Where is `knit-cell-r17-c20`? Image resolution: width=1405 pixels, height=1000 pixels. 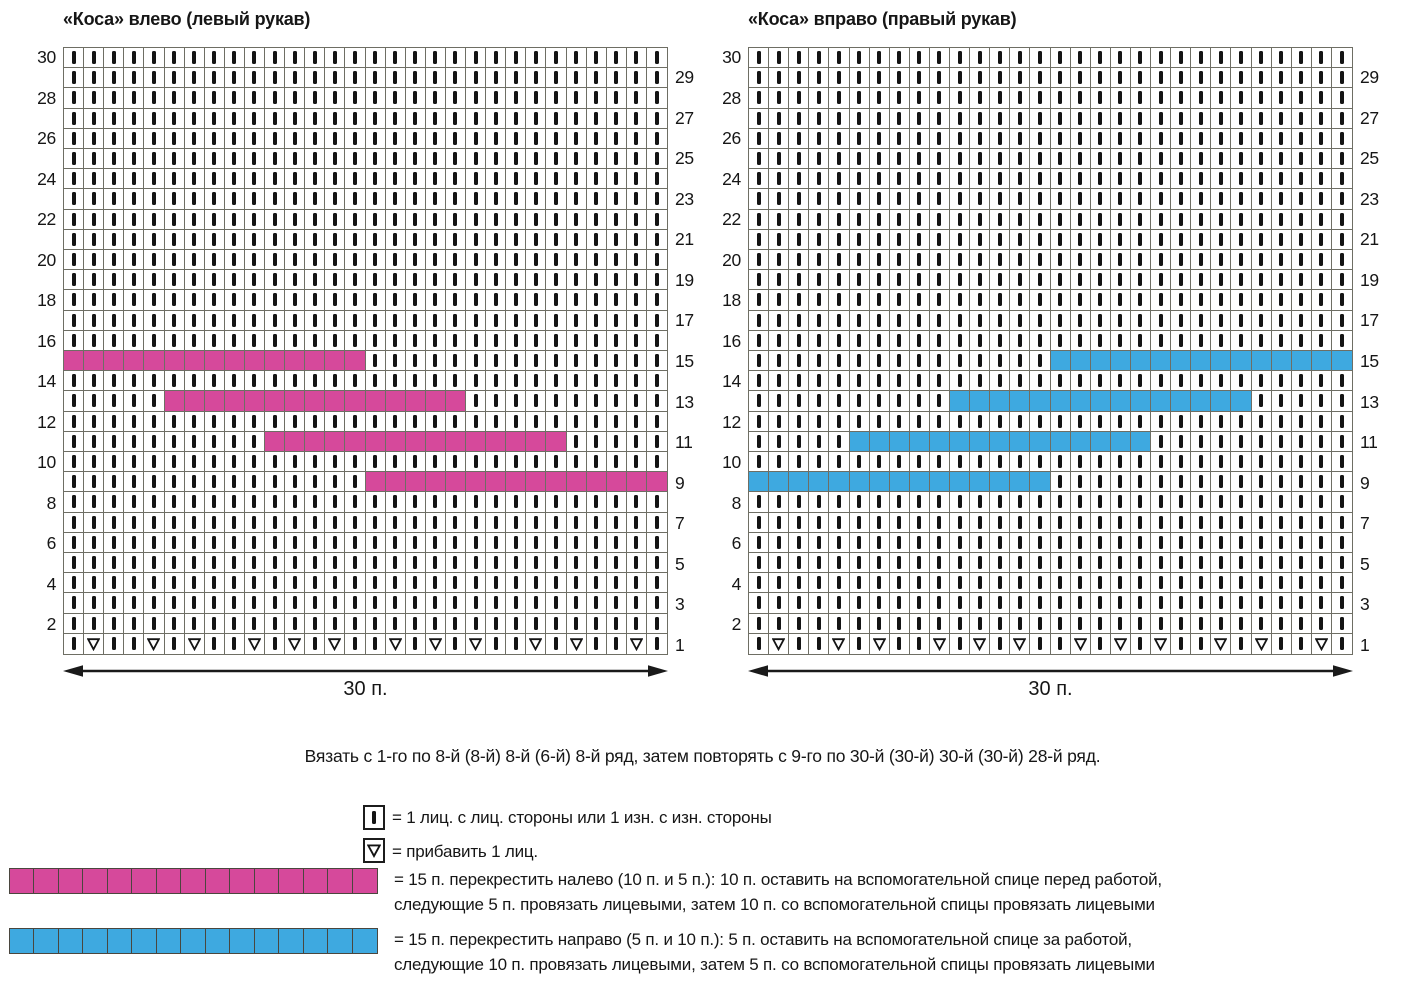 knit-cell-r17-c20 is located at coordinates (455, 320).